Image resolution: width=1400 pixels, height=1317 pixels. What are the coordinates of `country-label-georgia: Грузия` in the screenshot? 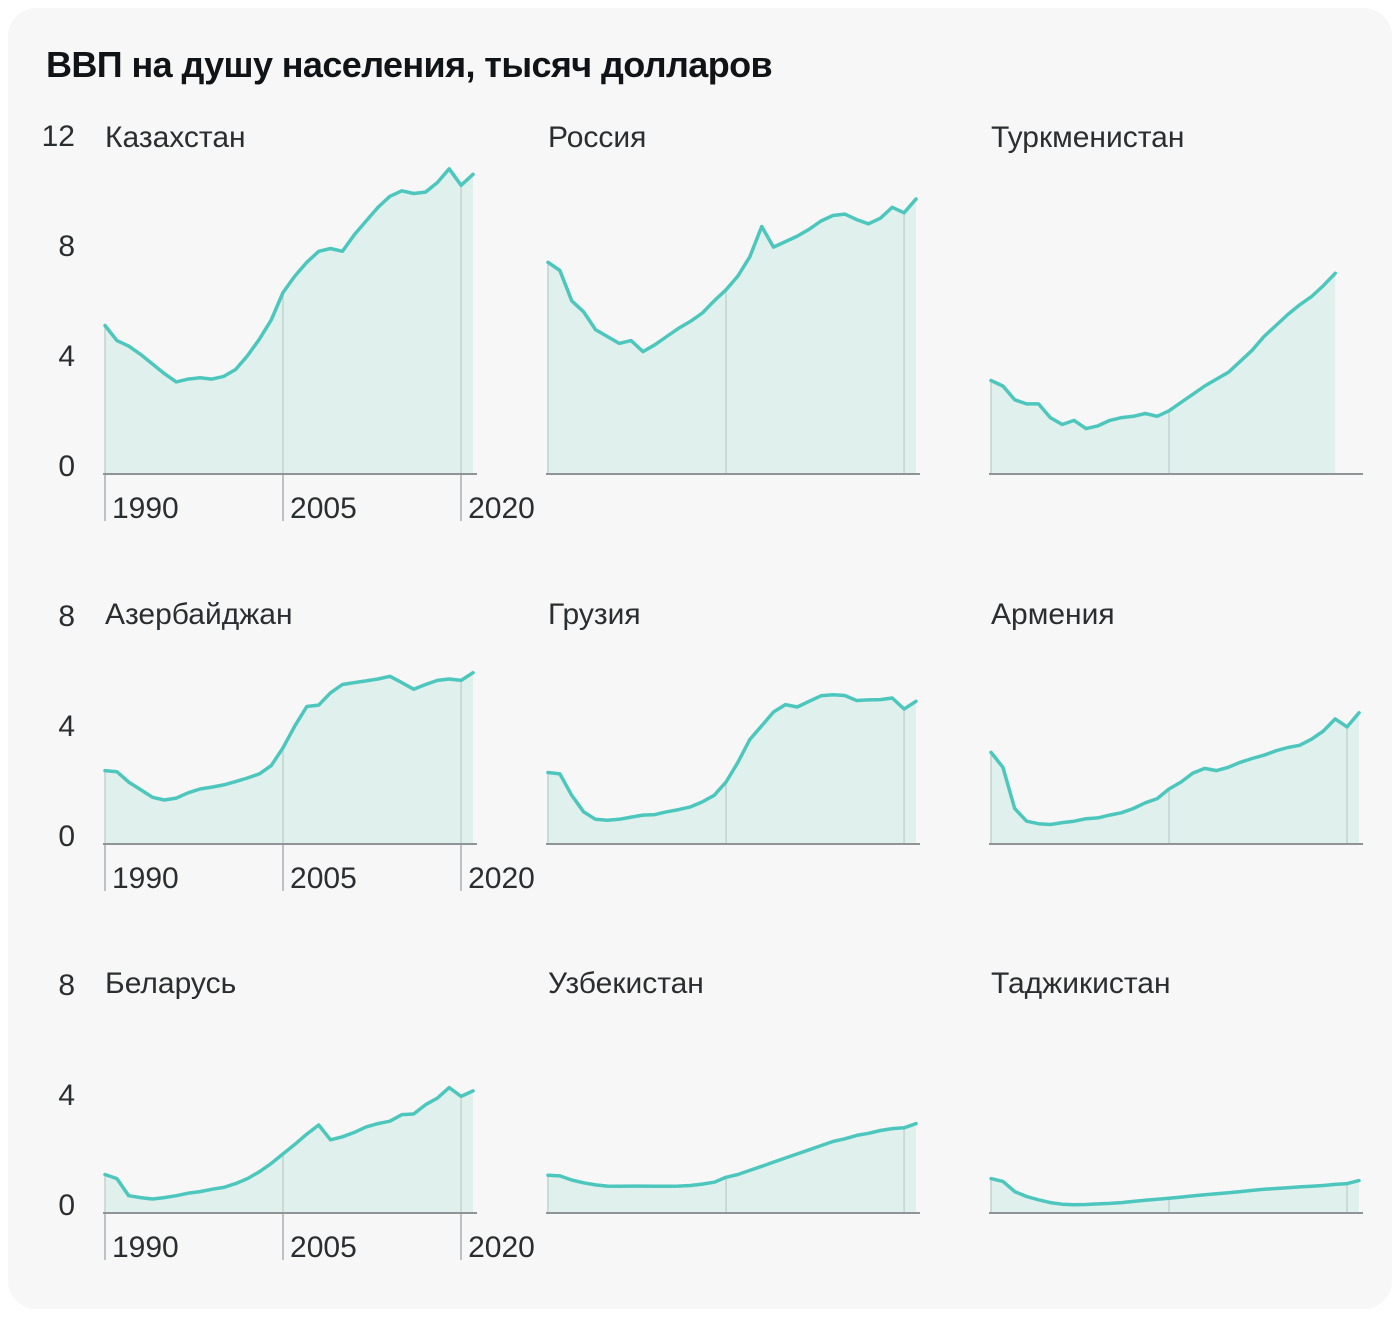 It's located at (594, 614).